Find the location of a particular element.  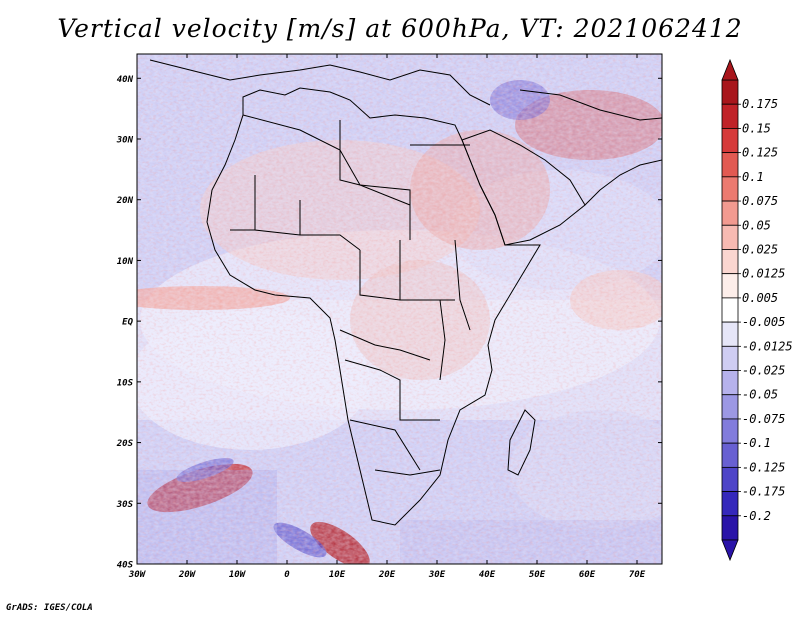

lat-label: 10N is located at coordinates (125, 262).